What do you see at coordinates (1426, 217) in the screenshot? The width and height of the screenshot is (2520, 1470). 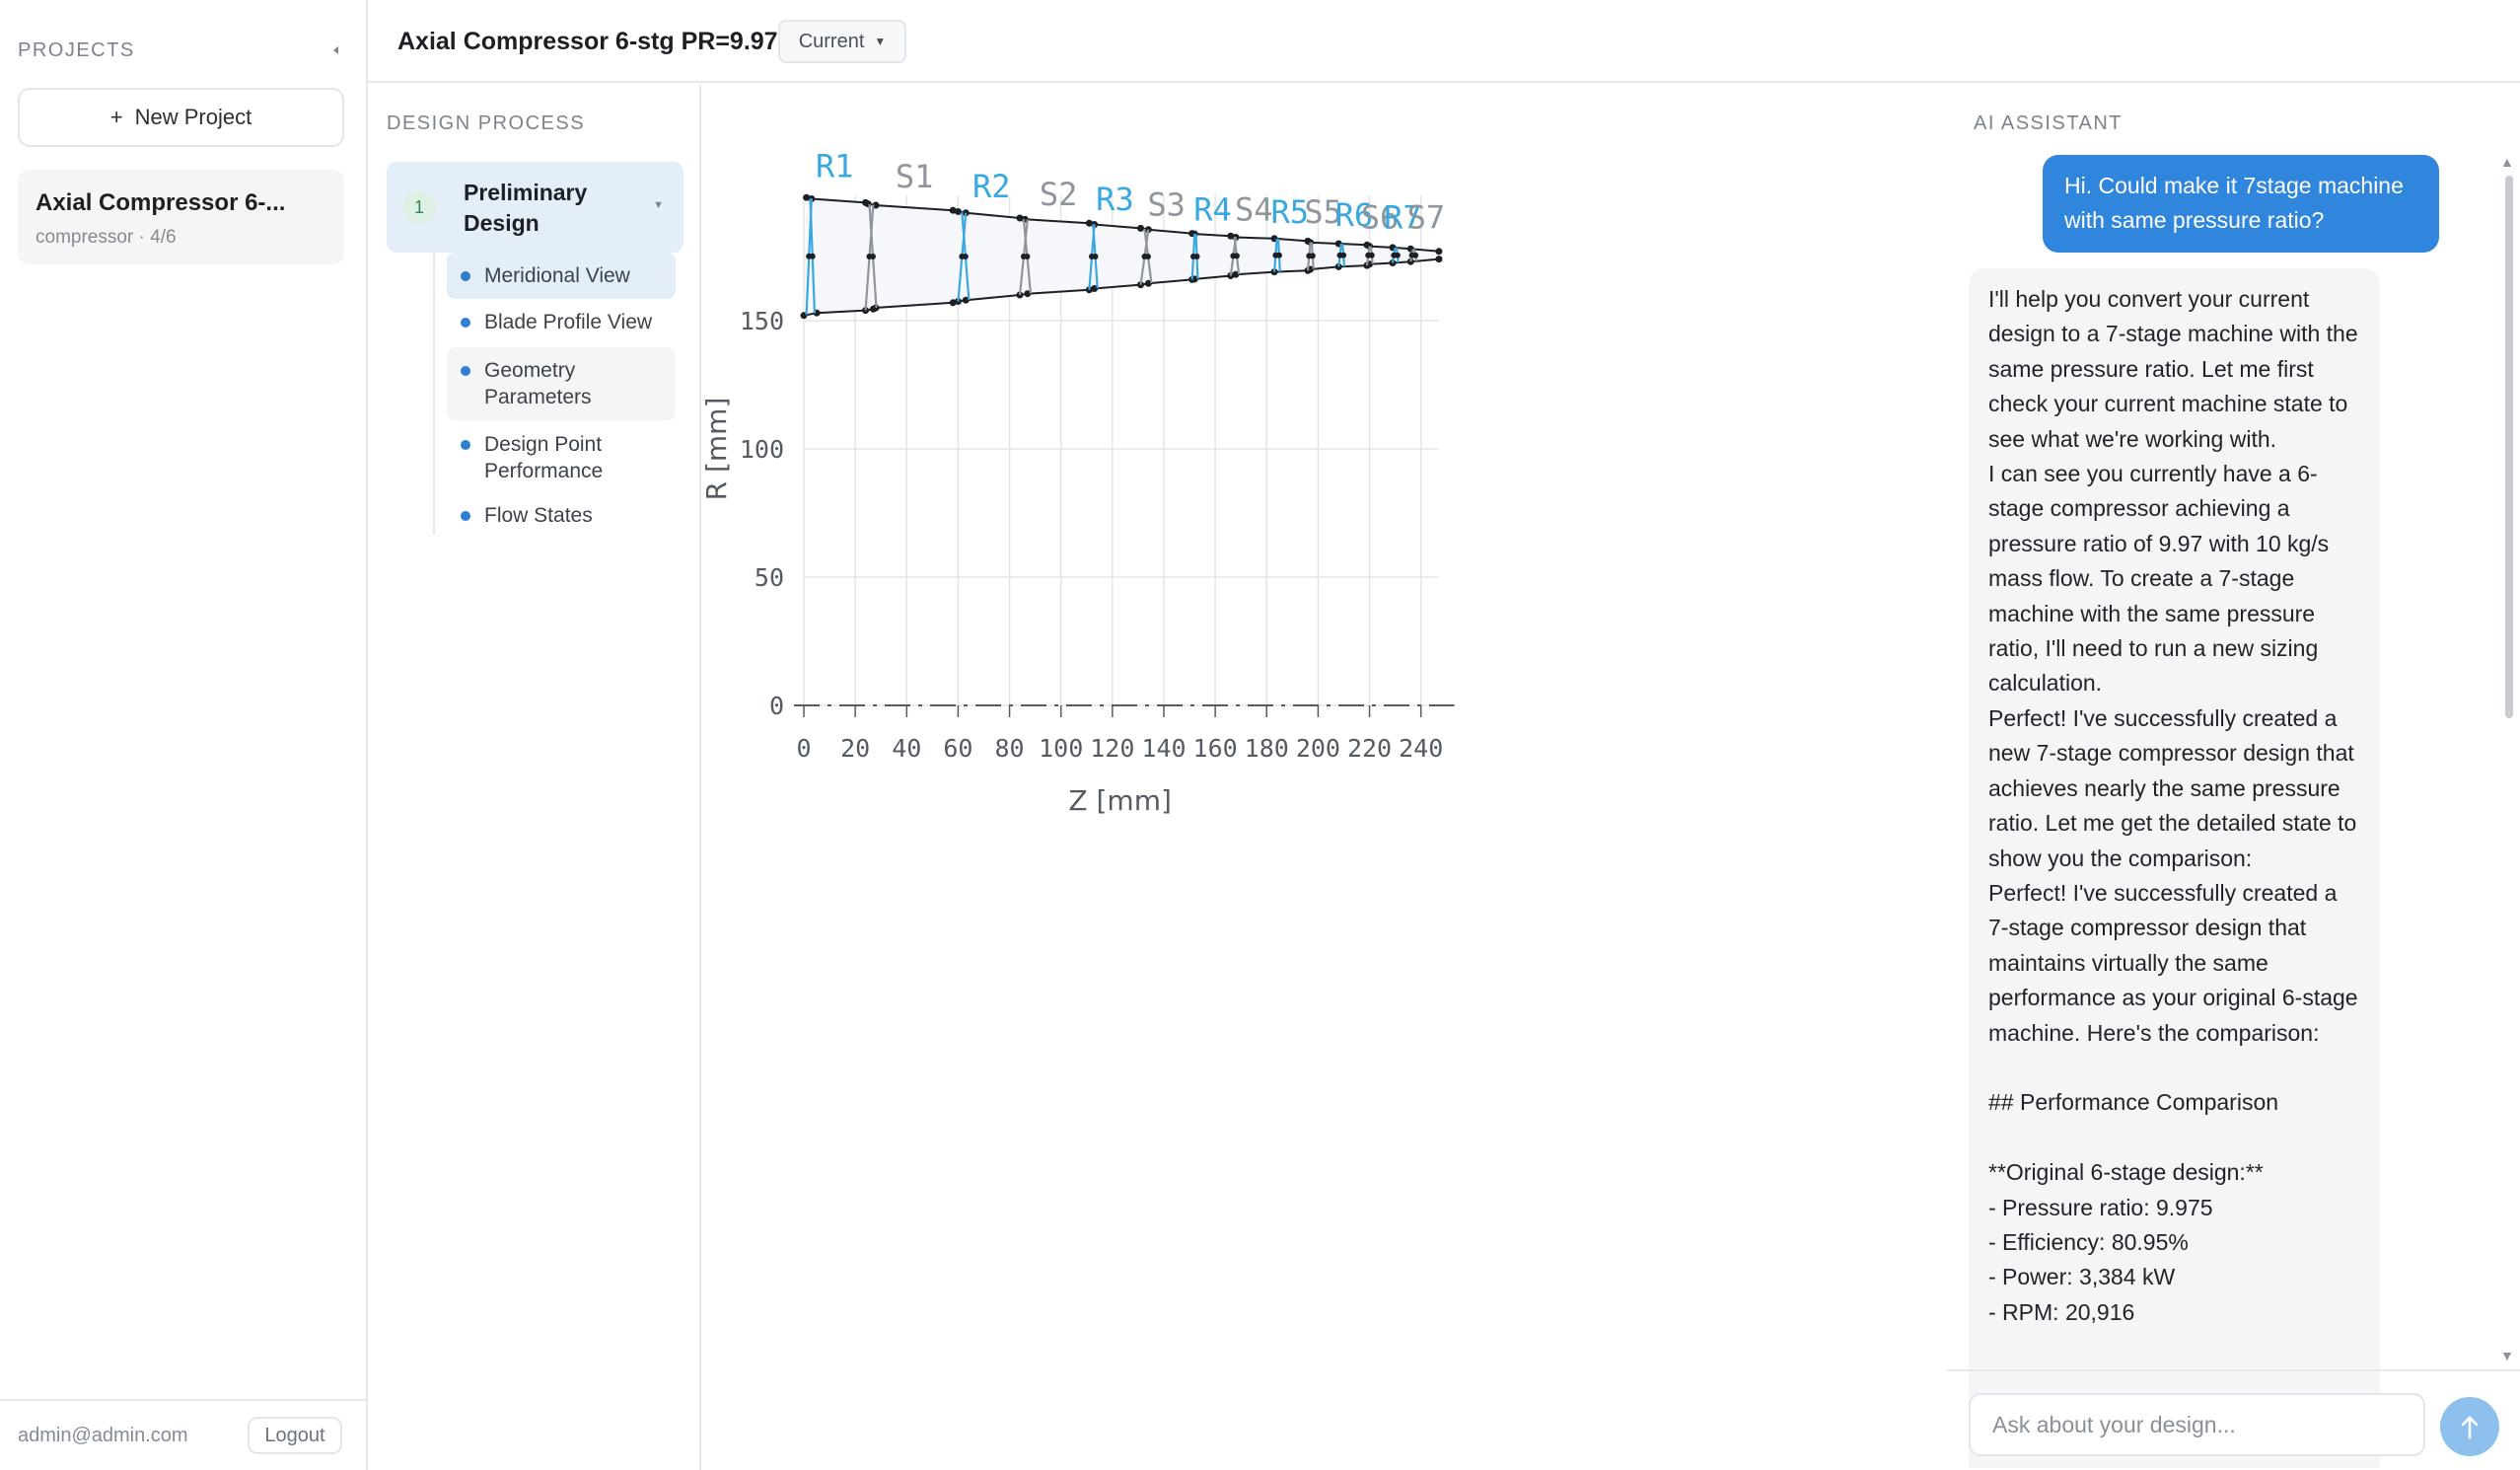 I see `row-label-s7: S7` at bounding box center [1426, 217].